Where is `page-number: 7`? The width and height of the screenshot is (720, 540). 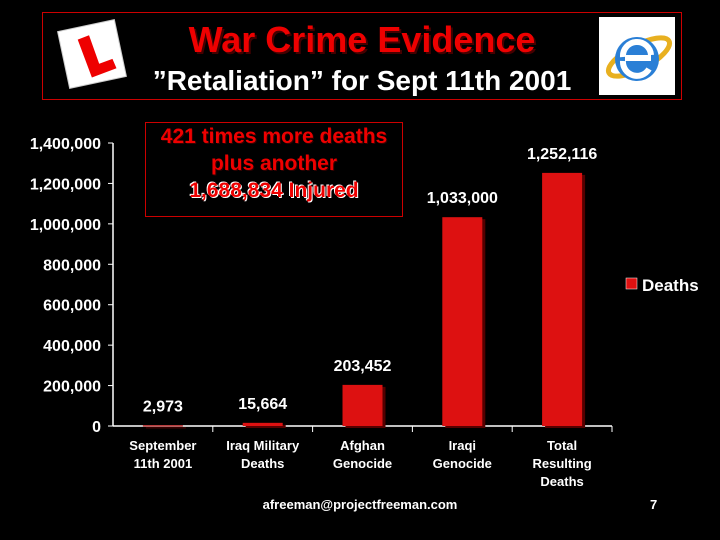
page-number: 7 is located at coordinates (654, 504).